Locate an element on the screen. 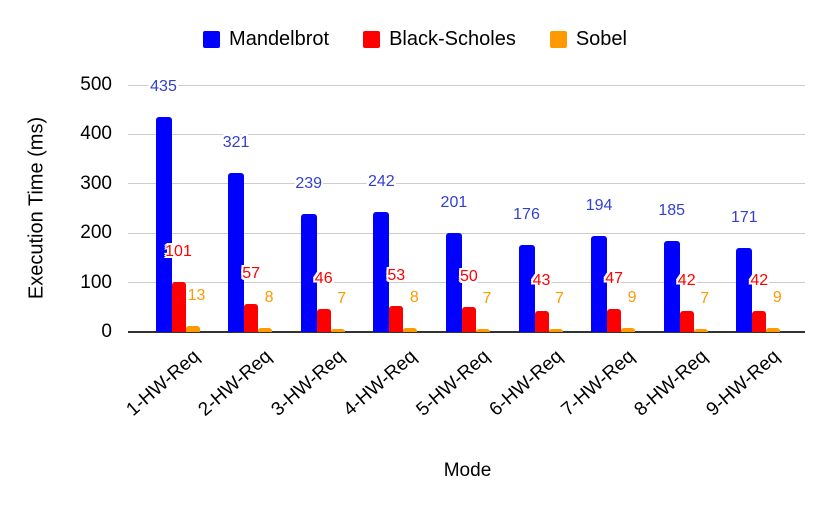  bar-value-label: 53 is located at coordinates (396, 275).